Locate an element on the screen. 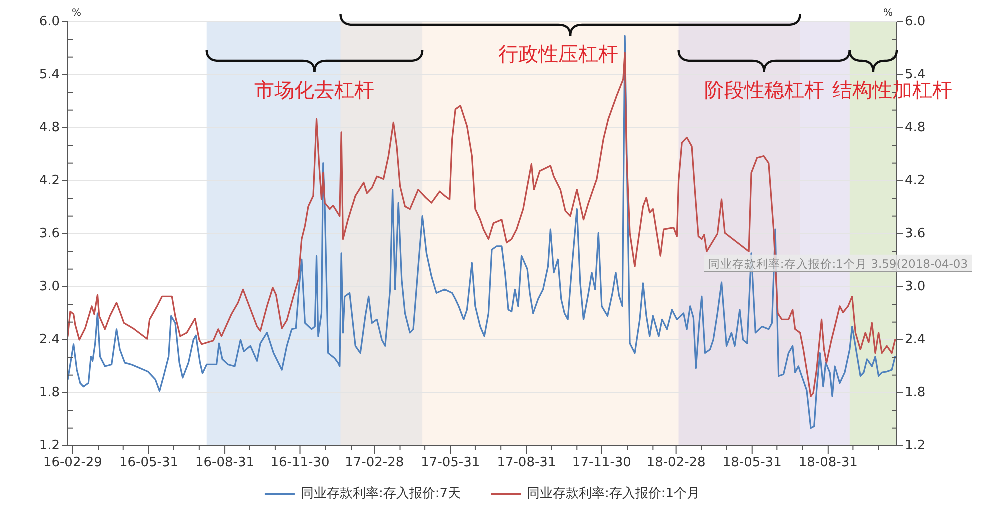  band-label: 市场化去杠杆 is located at coordinates (314, 90).